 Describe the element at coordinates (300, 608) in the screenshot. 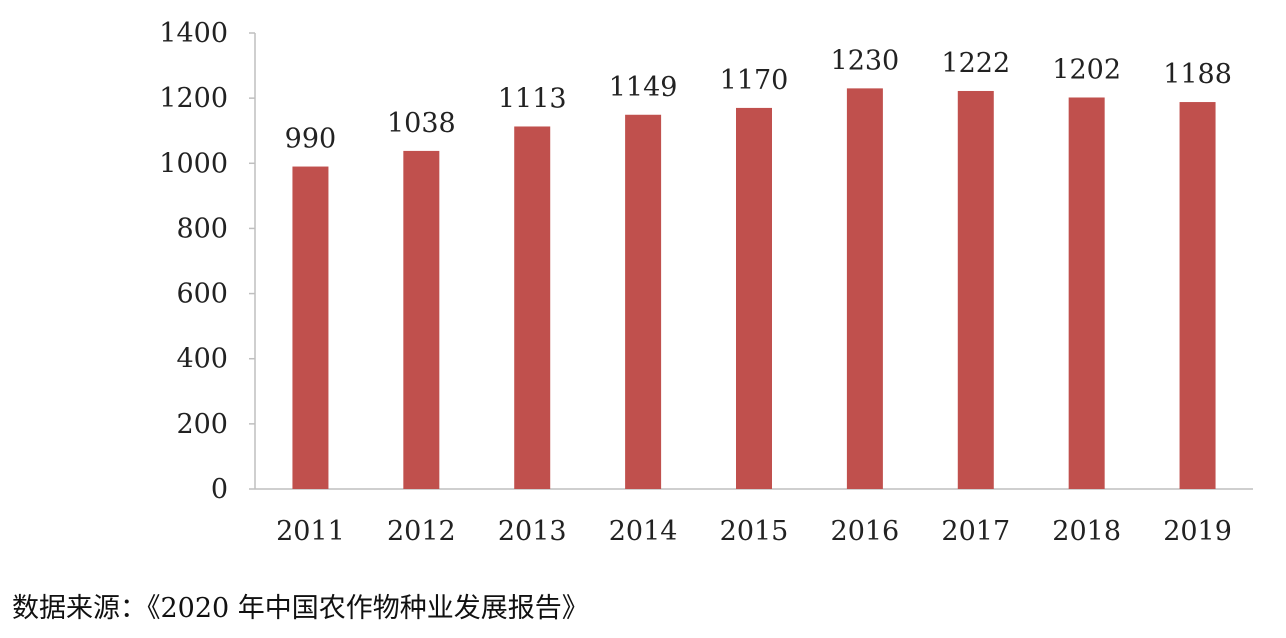

I see `source-note: 数据来源：《2020 年中国农作物种业发展报告》` at that location.